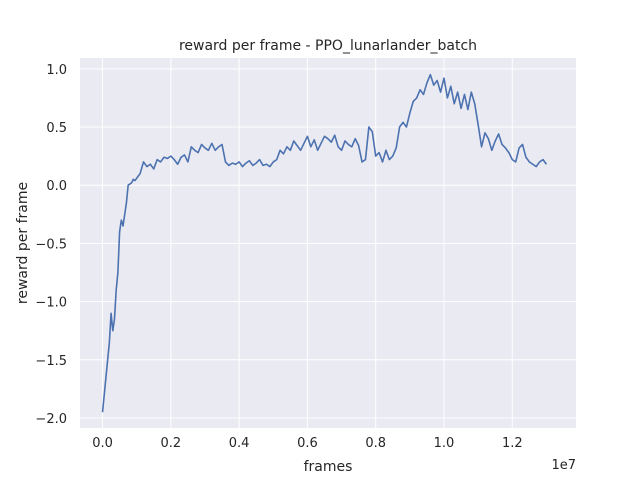 The image size is (640, 480). Describe the element at coordinates (563, 465) in the screenshot. I see `x-axis-offset-label: 1e7` at that location.